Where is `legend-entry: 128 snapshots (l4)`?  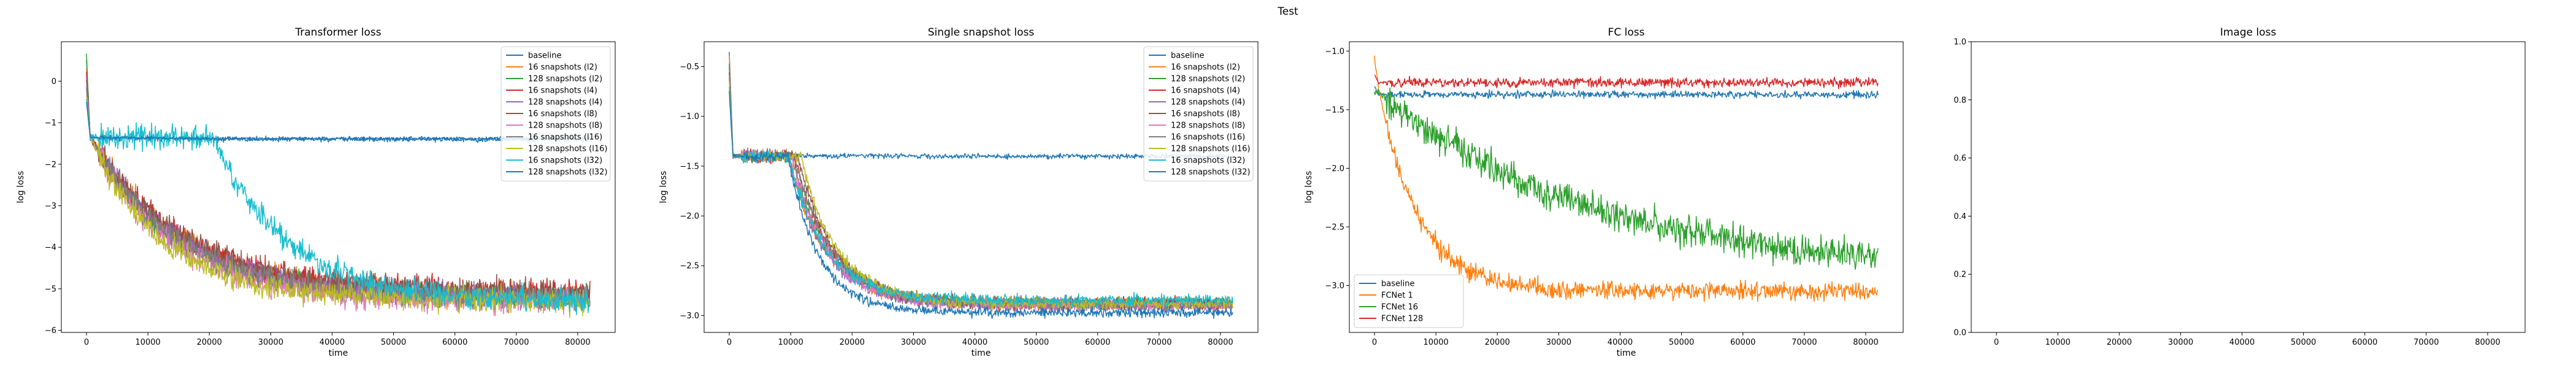 legend-entry: 128 snapshots (l4) is located at coordinates (1208, 102).